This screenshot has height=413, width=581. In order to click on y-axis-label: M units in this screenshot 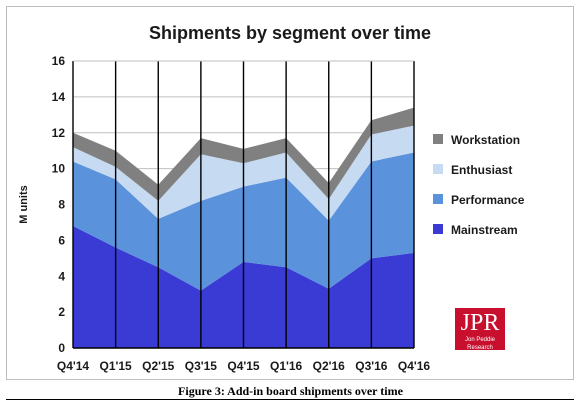, I will do `click(24, 204)`.